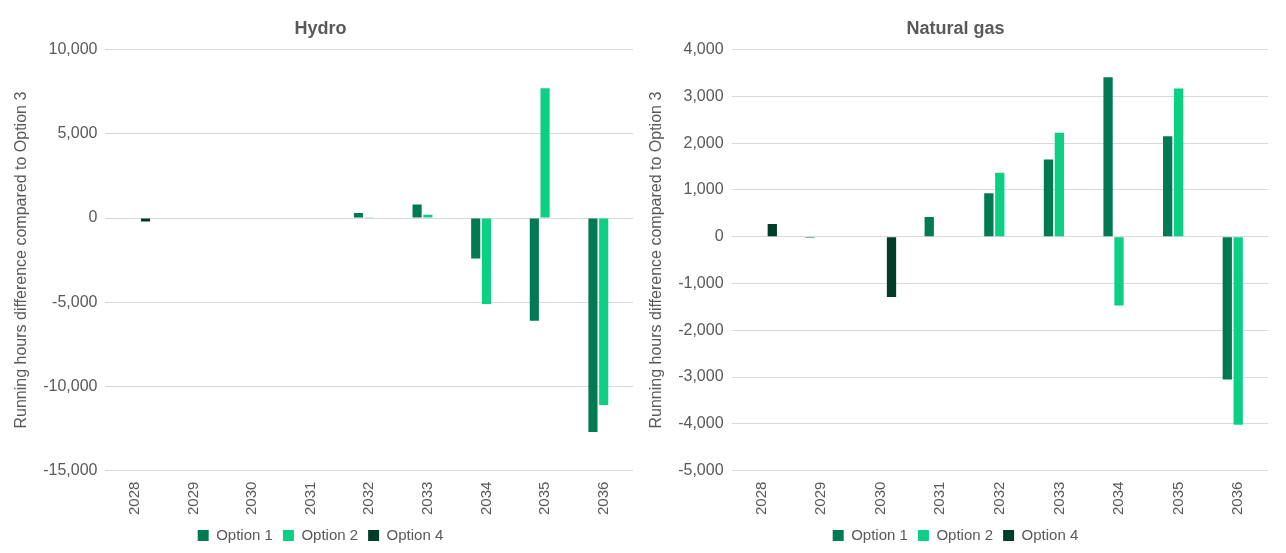 This screenshot has height=553, width=1286. I want to click on y-tick-label: -2,000, so click(701, 329).